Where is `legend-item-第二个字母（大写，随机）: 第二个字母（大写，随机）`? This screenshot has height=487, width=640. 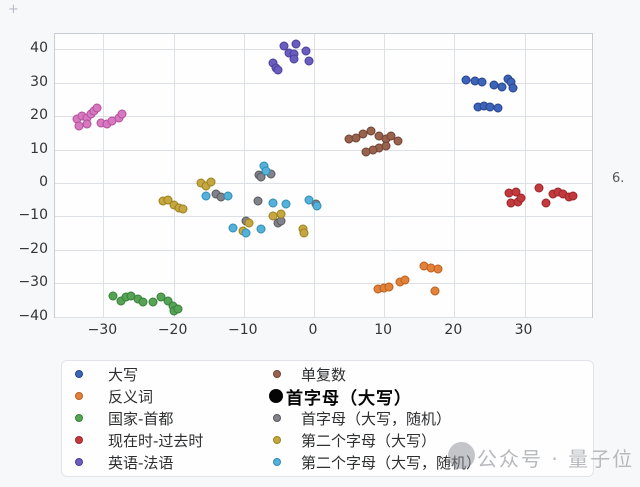 legend-item-第二个字母（大写，随机）: 第二个字母（大写，随机） is located at coordinates (377, 462).